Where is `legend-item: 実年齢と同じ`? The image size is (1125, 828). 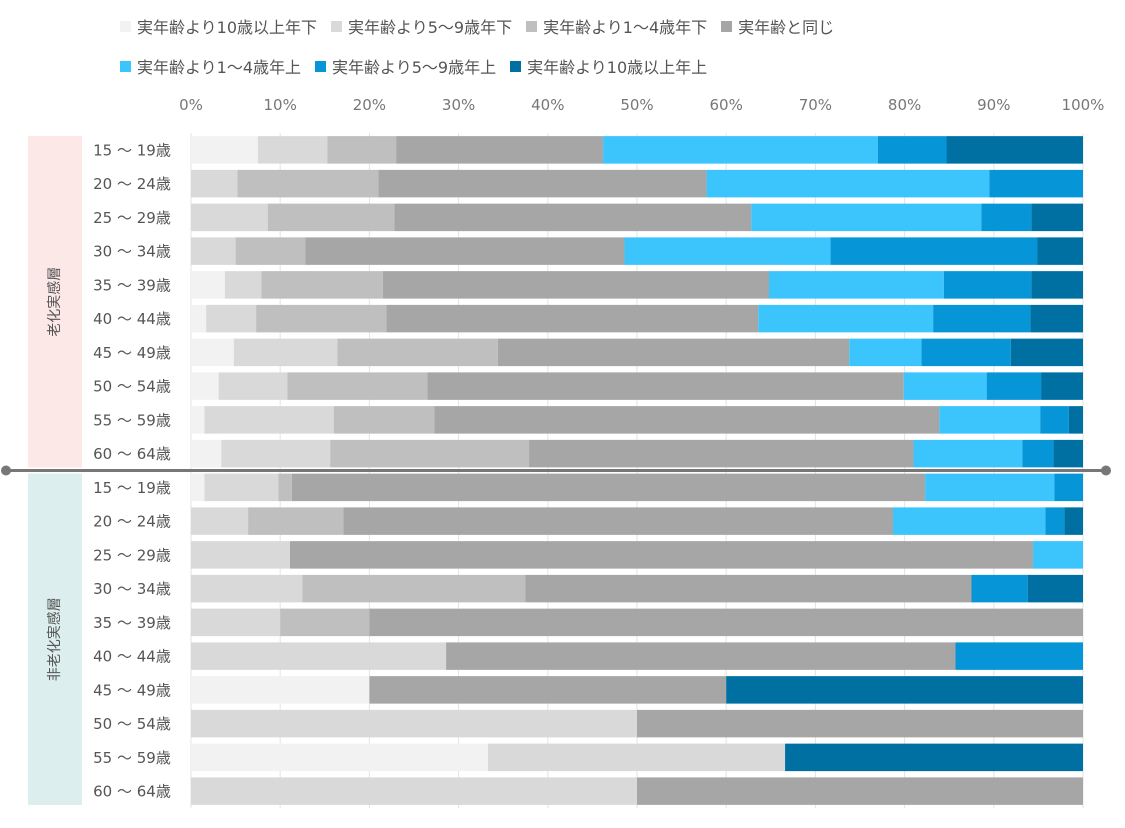
legend-item: 実年齢と同じ is located at coordinates (777, 26).